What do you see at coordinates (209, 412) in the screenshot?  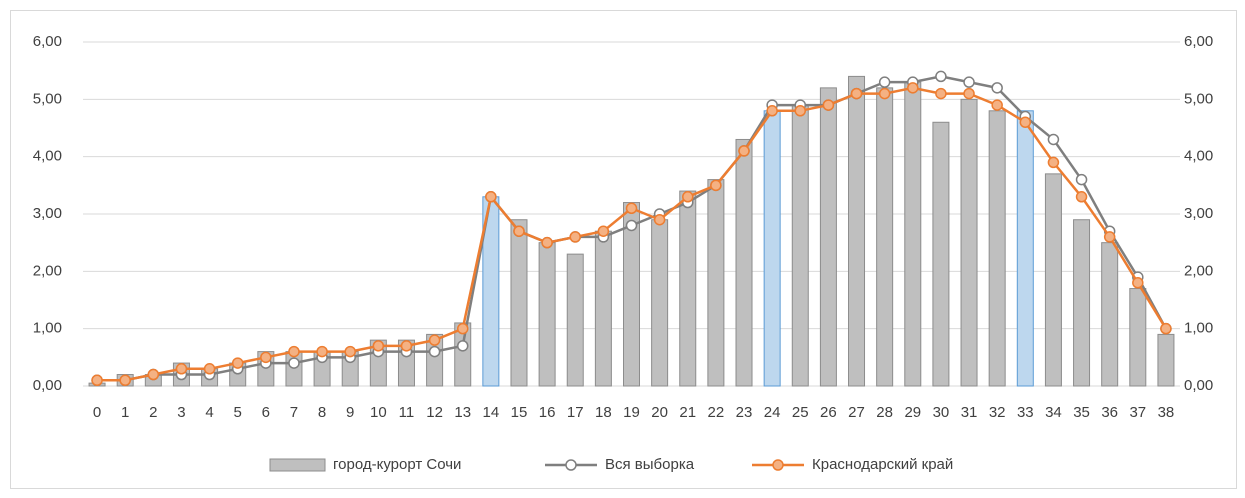 I see `x-tick-label: 4` at bounding box center [209, 412].